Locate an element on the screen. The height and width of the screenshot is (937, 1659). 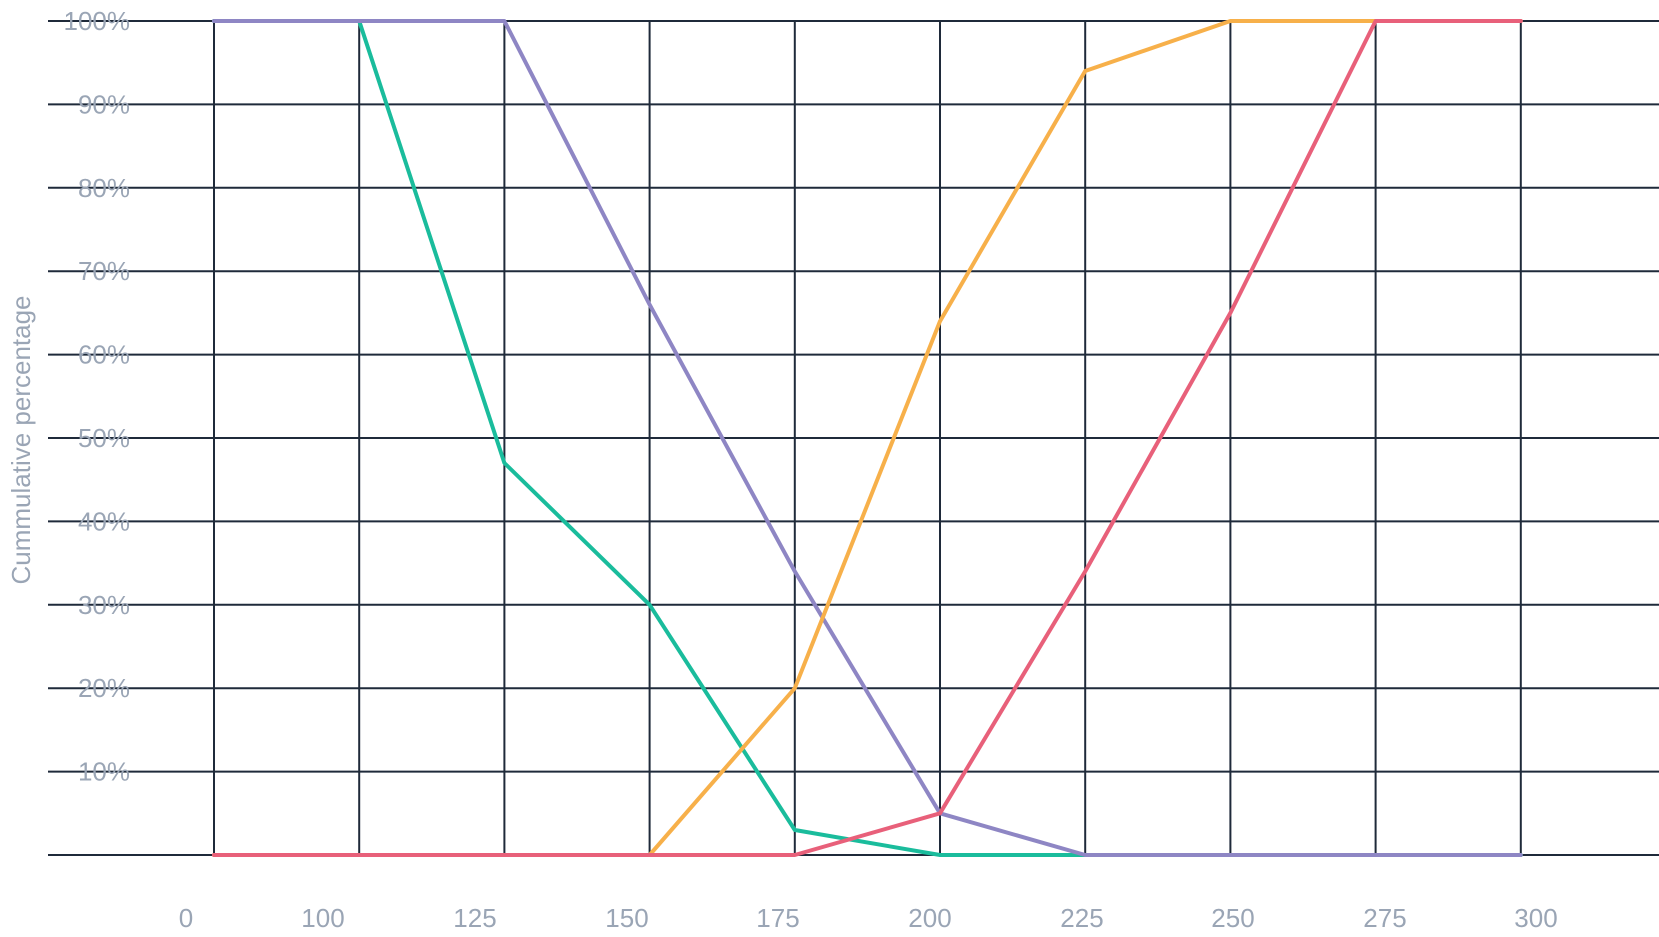
y-tick-label: 30% is located at coordinates (104, 605).